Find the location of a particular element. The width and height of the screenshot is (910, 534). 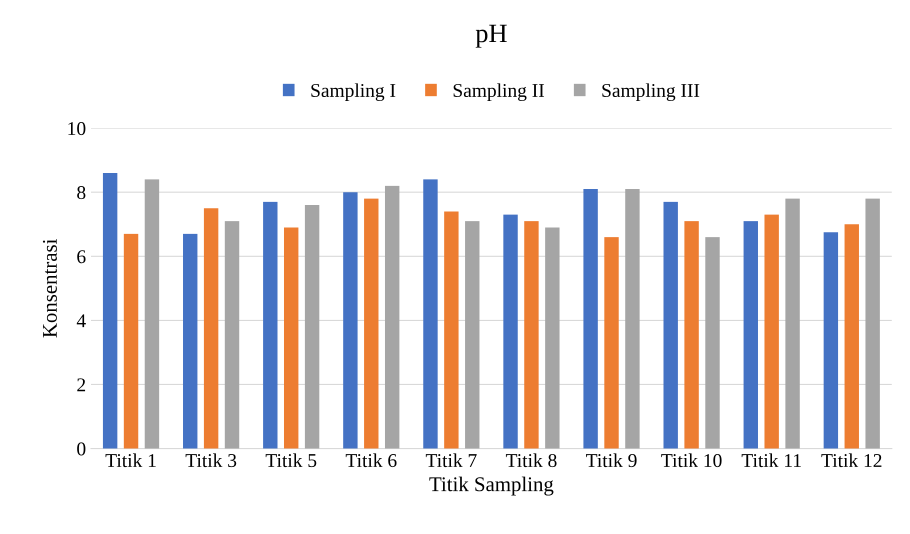

y-tick-label: 6 is located at coordinates (81, 257).